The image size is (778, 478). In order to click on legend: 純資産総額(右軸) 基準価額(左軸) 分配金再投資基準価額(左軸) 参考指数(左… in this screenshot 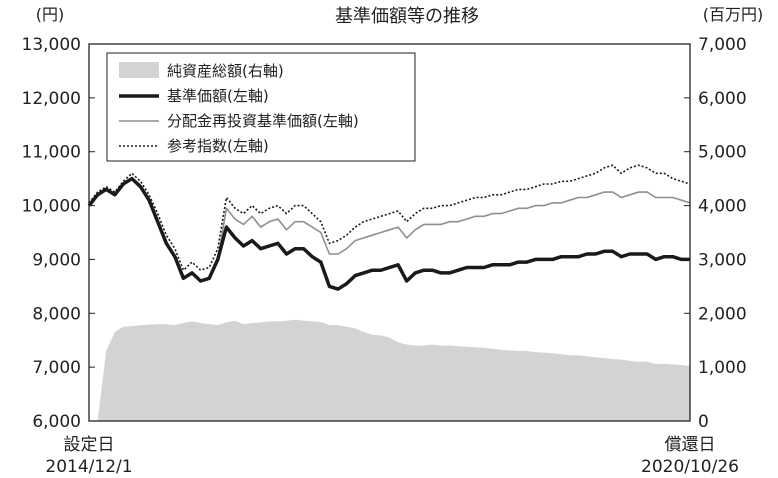, I will do `click(261, 107)`.